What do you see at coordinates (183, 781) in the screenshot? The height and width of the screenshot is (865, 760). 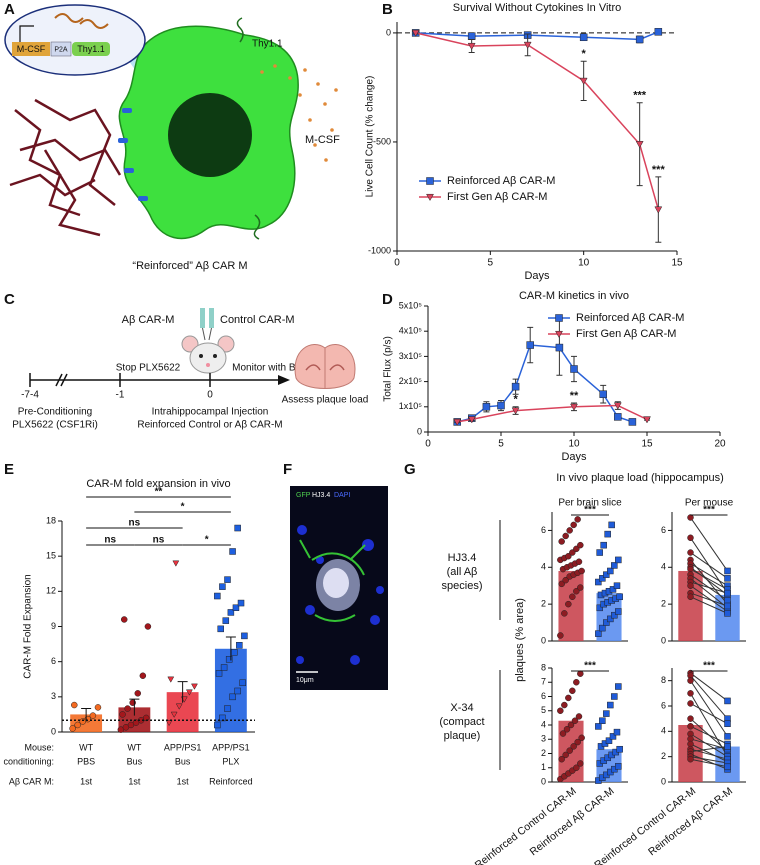 I see `x-tick-label: 1st` at bounding box center [183, 781].